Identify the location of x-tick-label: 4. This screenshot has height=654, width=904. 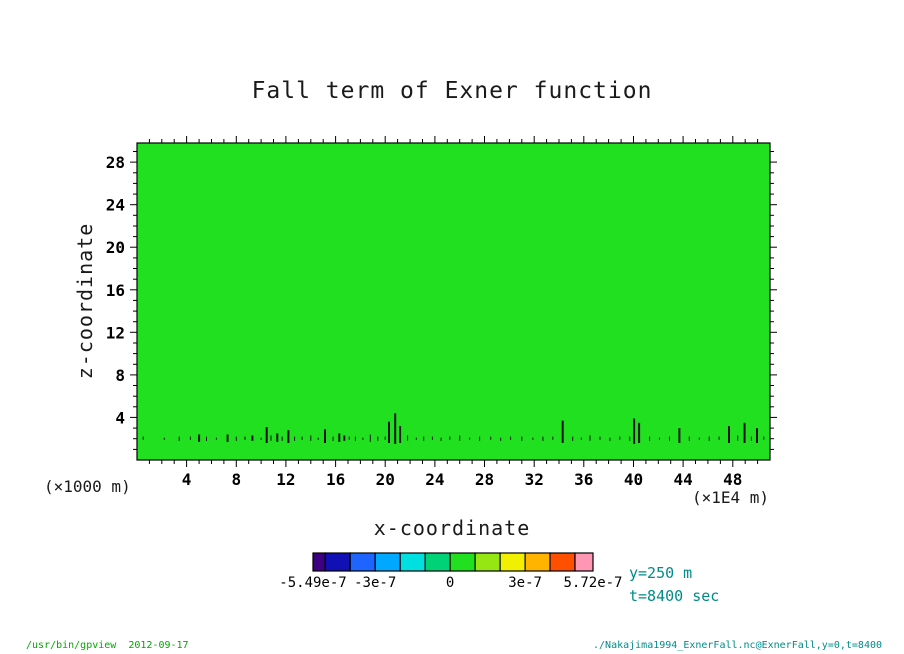
(187, 479).